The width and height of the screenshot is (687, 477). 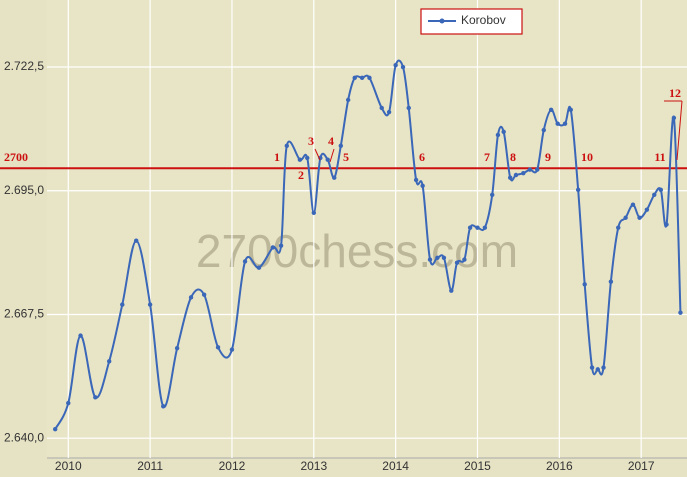 What do you see at coordinates (331, 141) in the screenshot?
I see `annotation: 4` at bounding box center [331, 141].